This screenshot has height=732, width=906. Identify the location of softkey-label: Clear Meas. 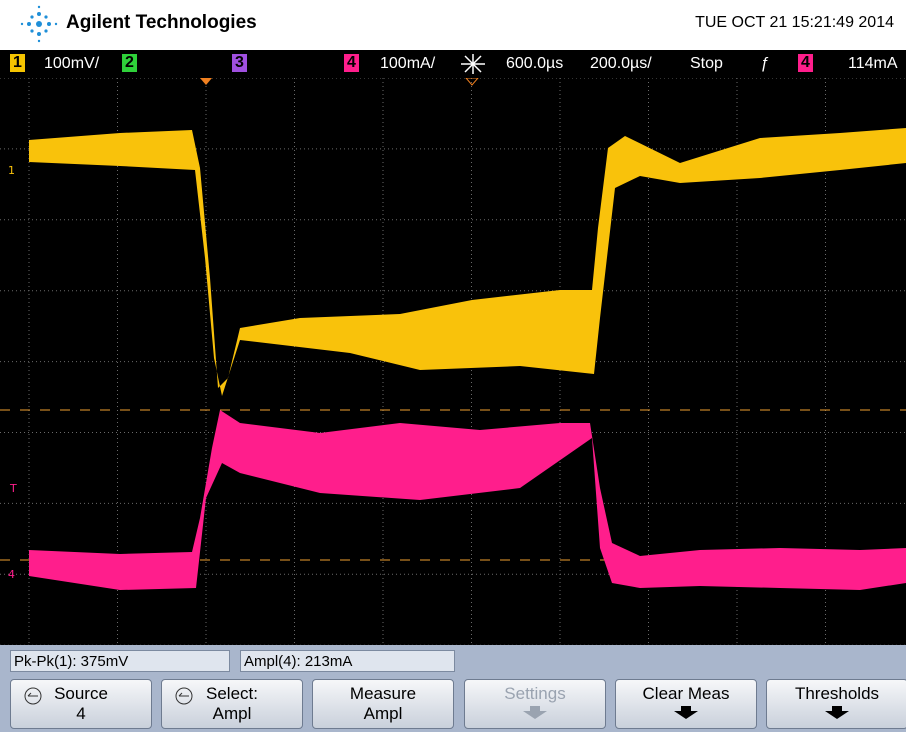
(686, 693).